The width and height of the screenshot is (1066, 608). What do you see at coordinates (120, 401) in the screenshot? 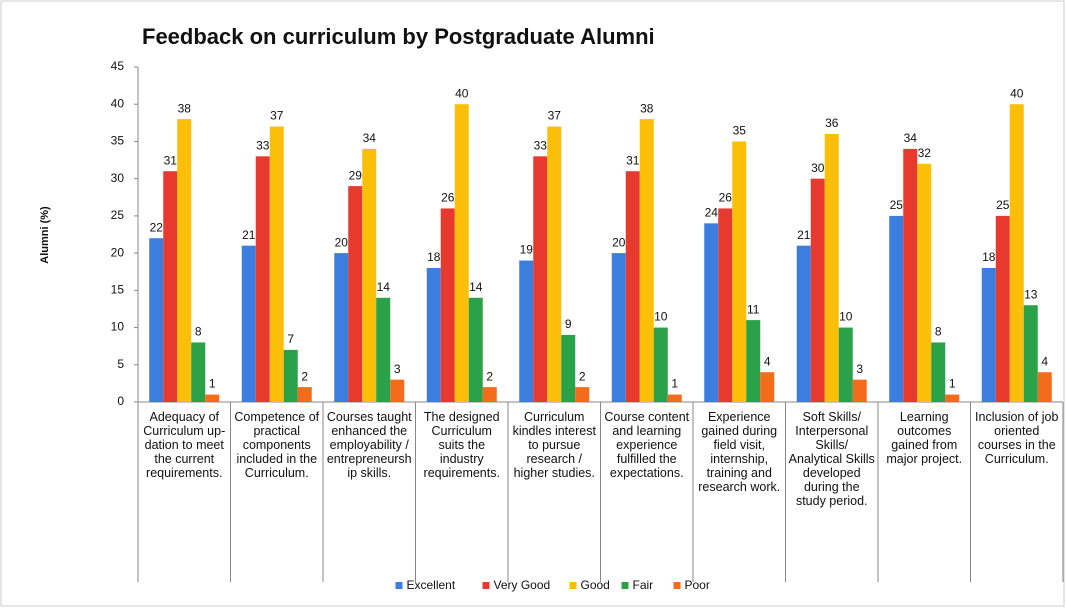
I see `y-tick-label: 0` at bounding box center [120, 401].